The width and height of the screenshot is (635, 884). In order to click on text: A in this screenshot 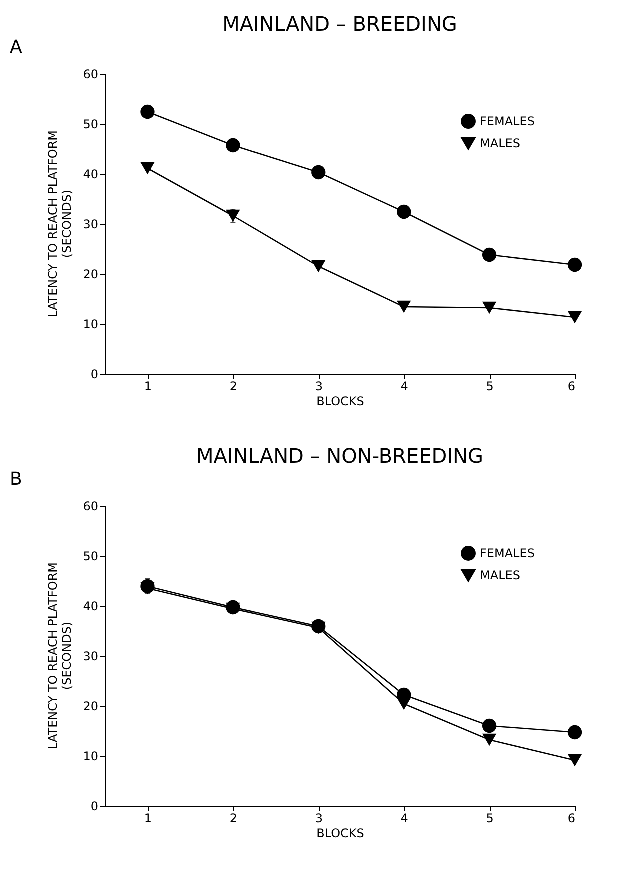, I will do `click(16, 47)`.